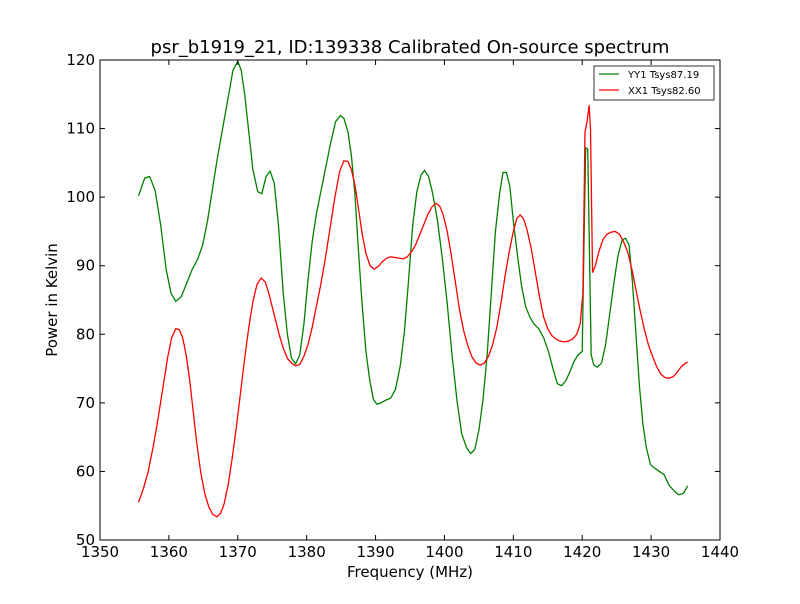 This screenshot has width=800, height=604. What do you see at coordinates (80, 129) in the screenshot?
I see `y-tick-label: 110` at bounding box center [80, 129].